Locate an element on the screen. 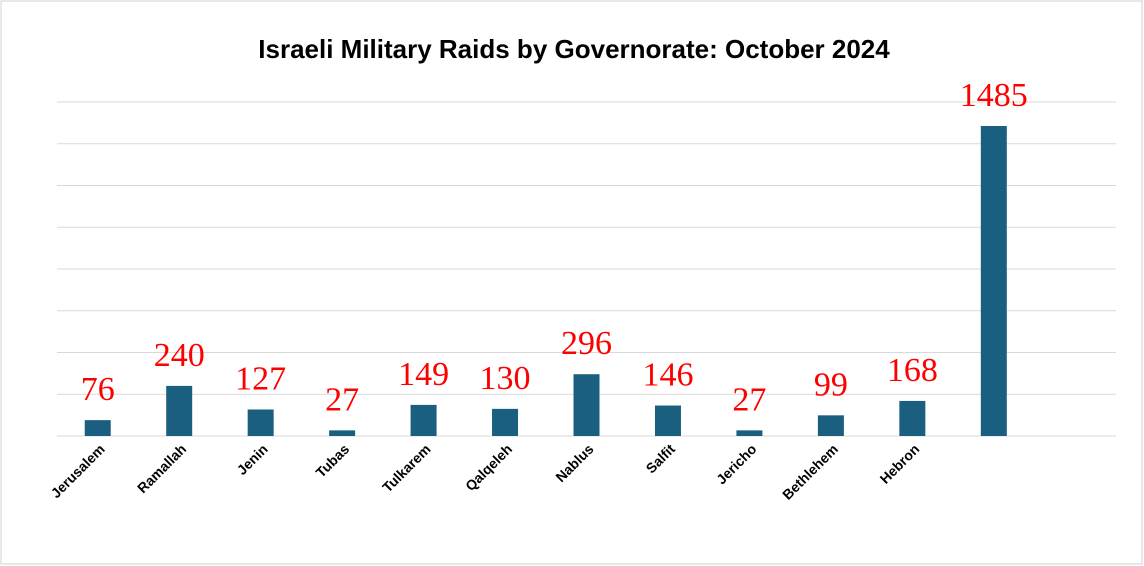 This screenshot has height=566, width=1144. value-label: 240 is located at coordinates (179, 355).